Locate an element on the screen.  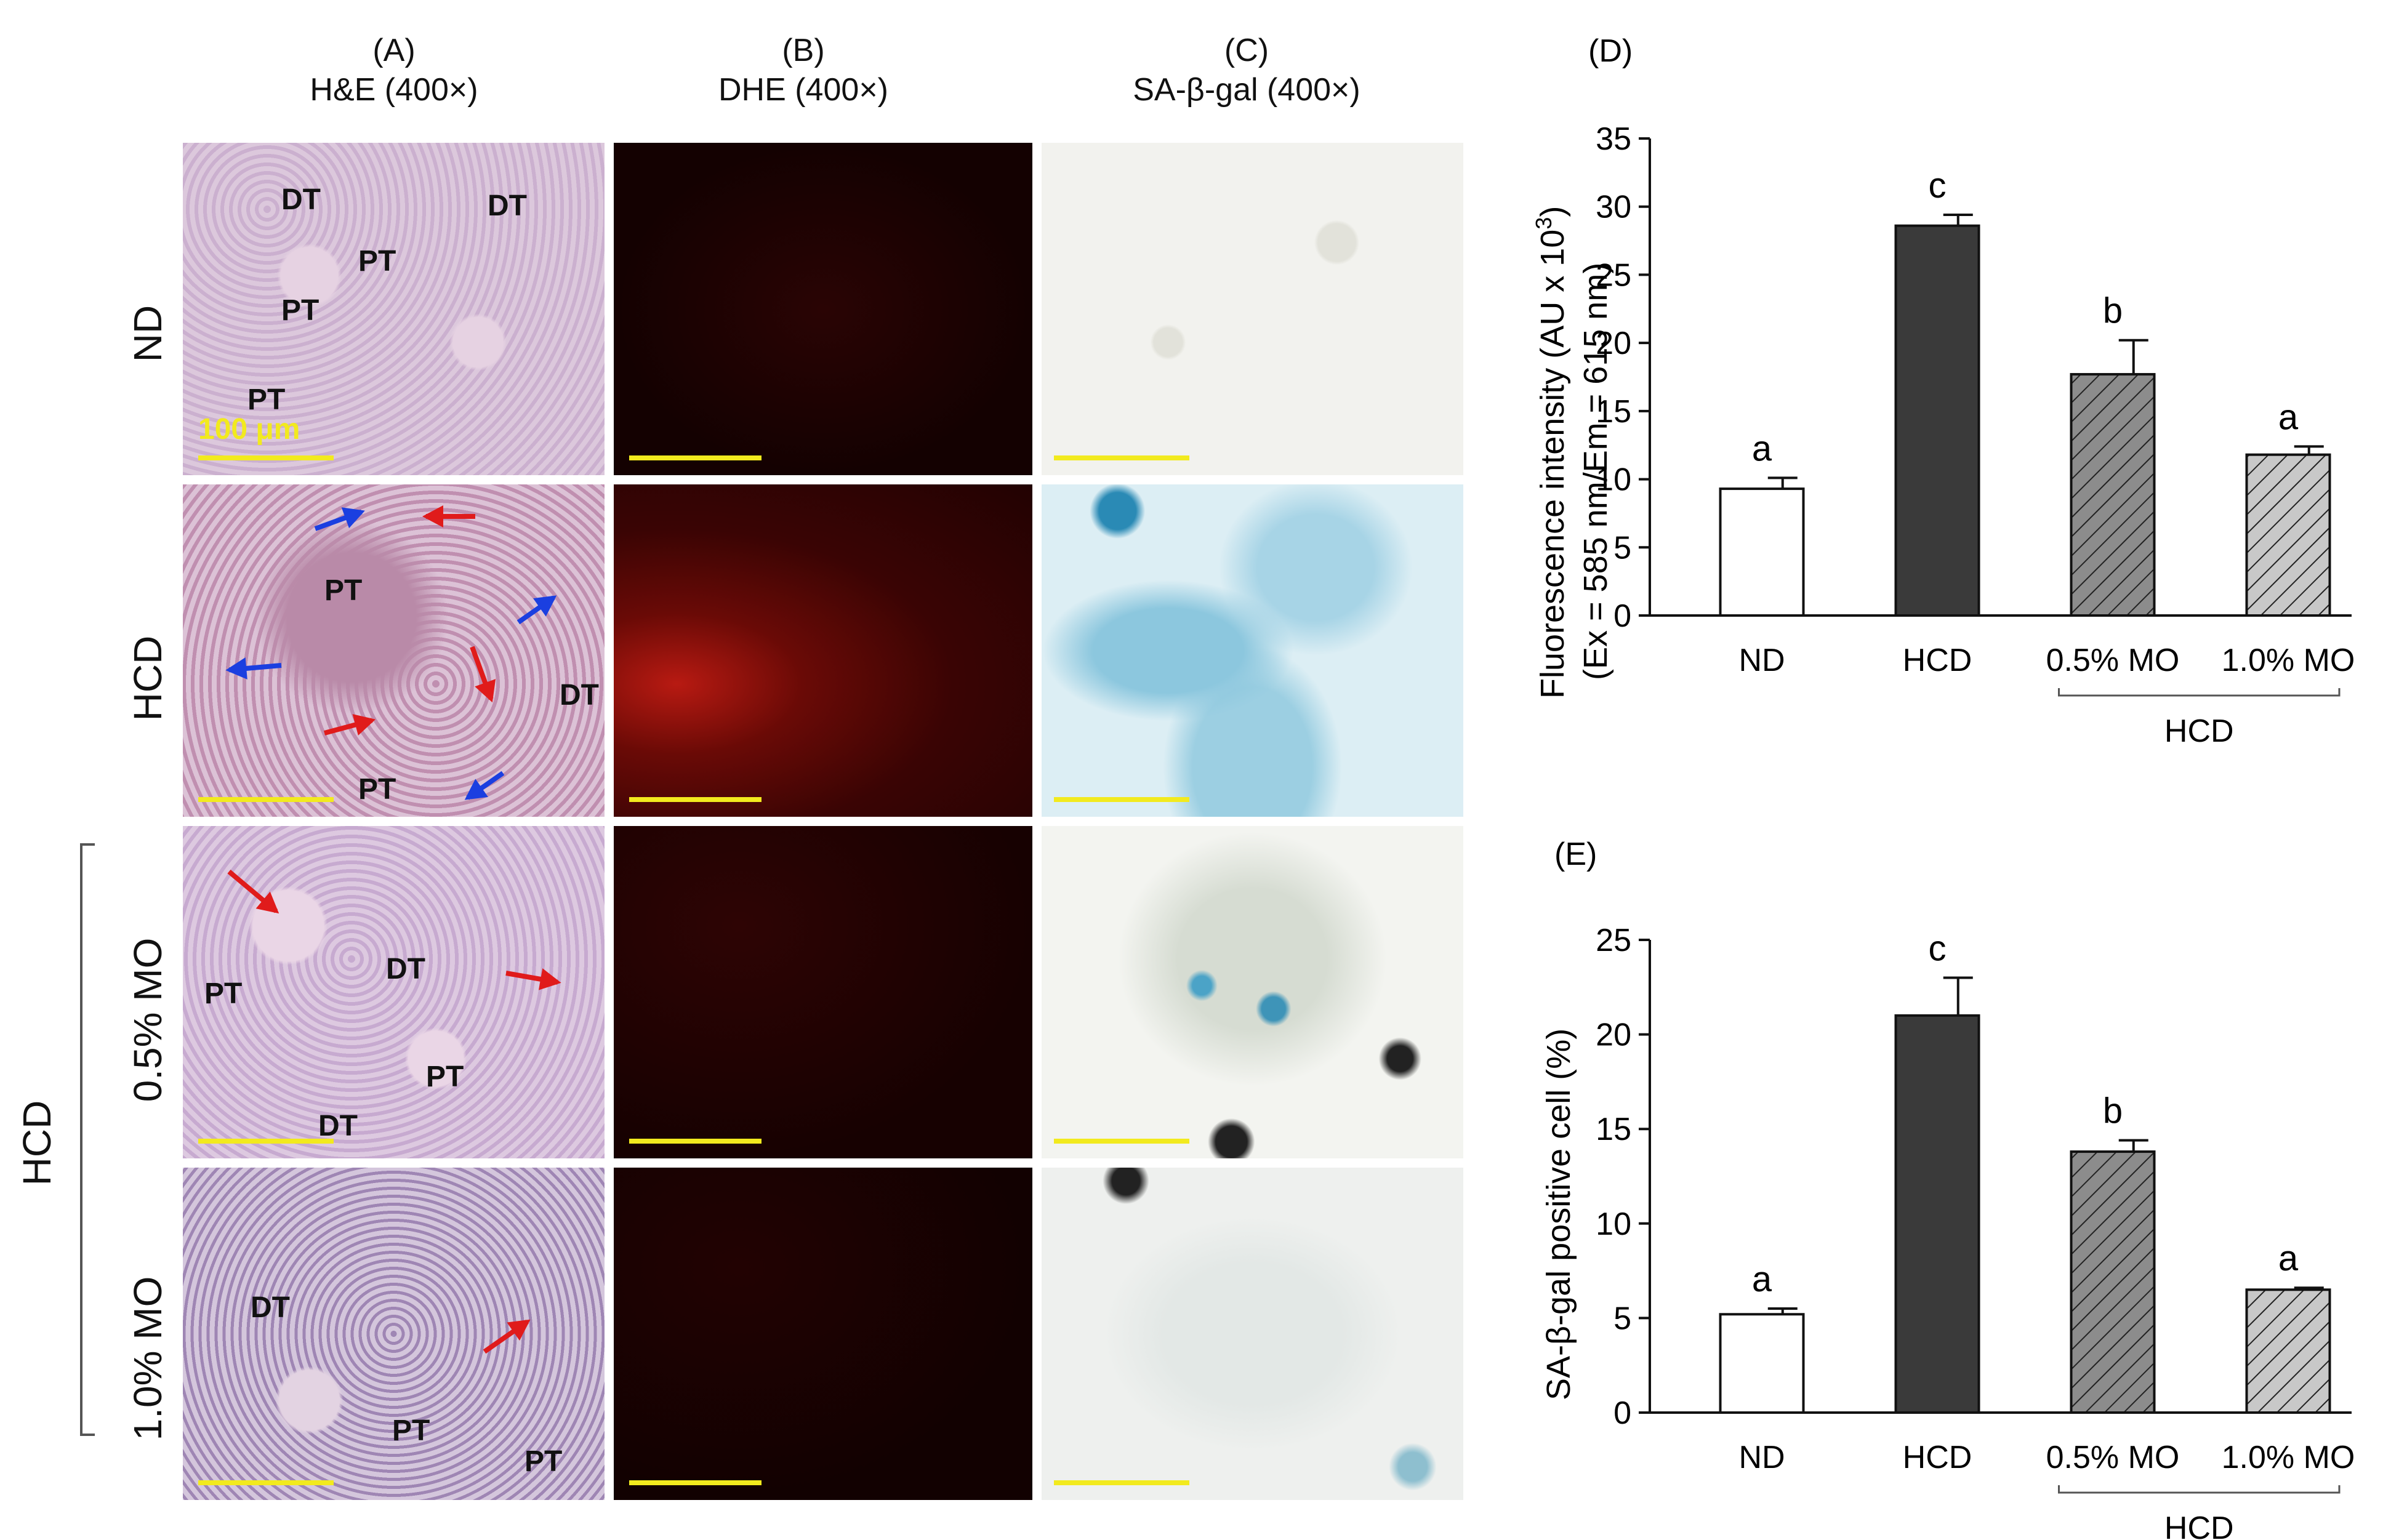
sa-panel-05mo is located at coordinates (1252, 992).